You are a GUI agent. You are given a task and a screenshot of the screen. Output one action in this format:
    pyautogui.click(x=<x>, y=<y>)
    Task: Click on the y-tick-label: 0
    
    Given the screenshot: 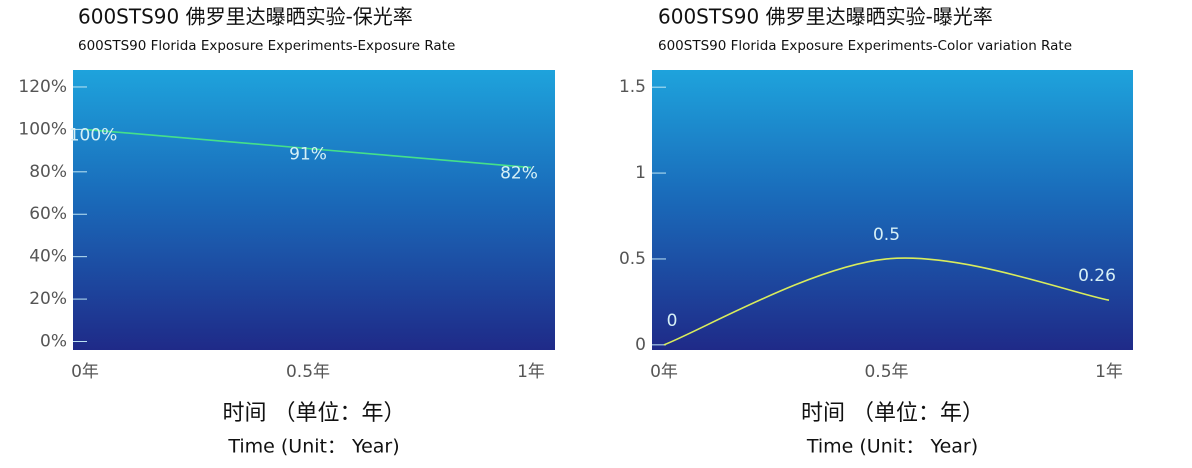 What is the action you would take?
    pyautogui.click(x=640, y=345)
    